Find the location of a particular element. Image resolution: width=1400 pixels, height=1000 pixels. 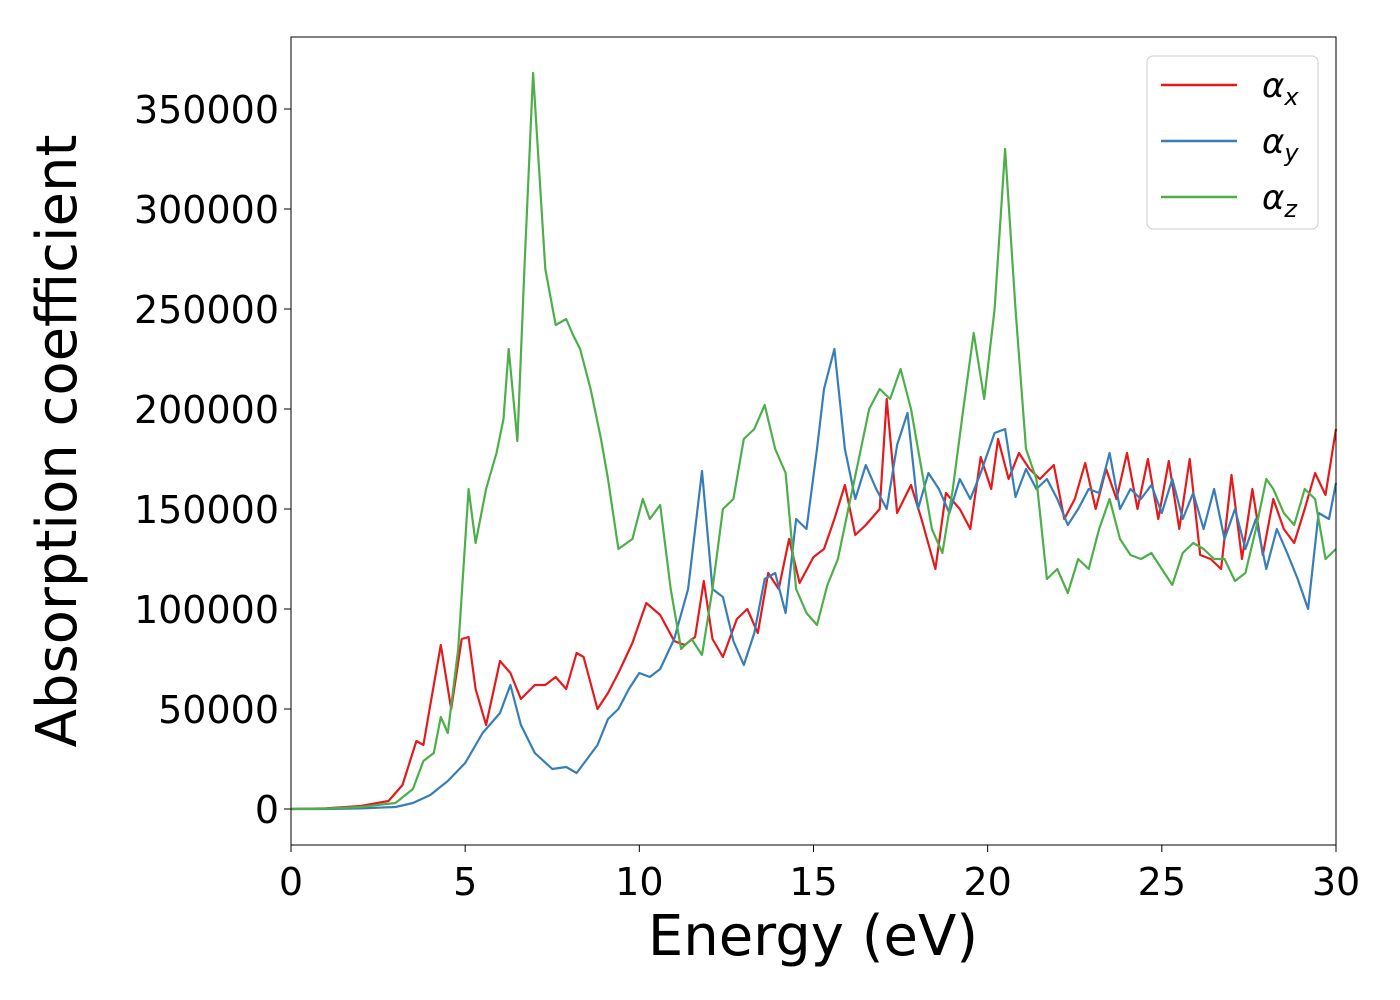

y-tick-label: 350000 is located at coordinates (206, 110).